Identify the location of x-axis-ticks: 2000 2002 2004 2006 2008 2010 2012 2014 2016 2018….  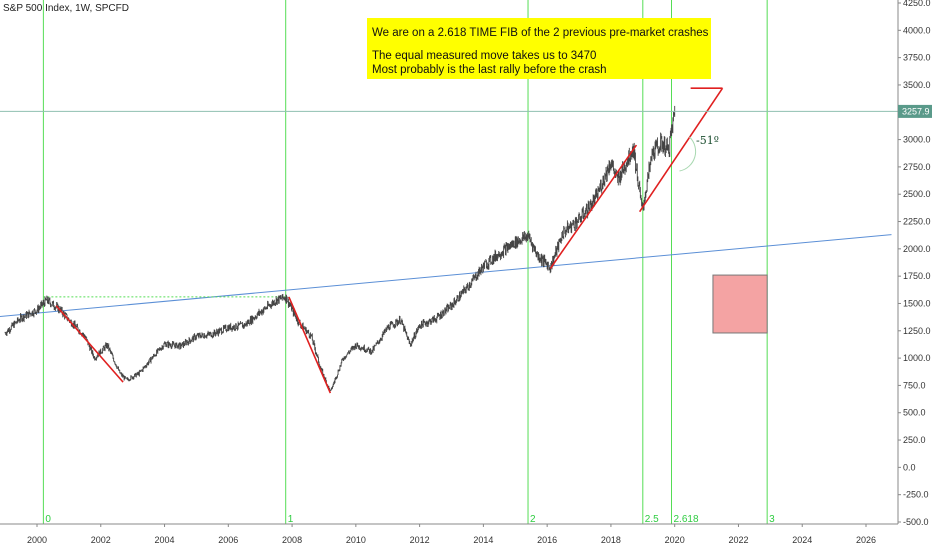
(451, 534).